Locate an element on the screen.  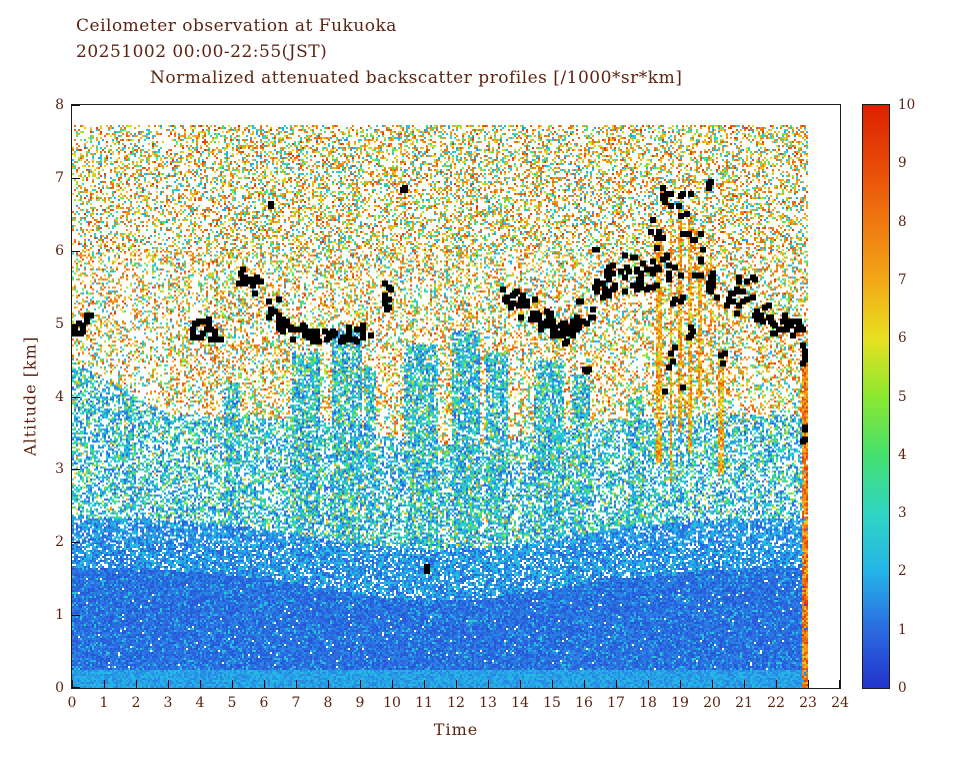
colorbar-tick-label: 9 is located at coordinates (902, 163).